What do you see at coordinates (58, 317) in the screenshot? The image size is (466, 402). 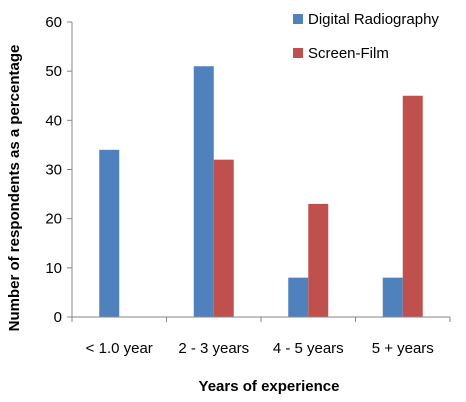 I see `y-tick-label: 0` at bounding box center [58, 317].